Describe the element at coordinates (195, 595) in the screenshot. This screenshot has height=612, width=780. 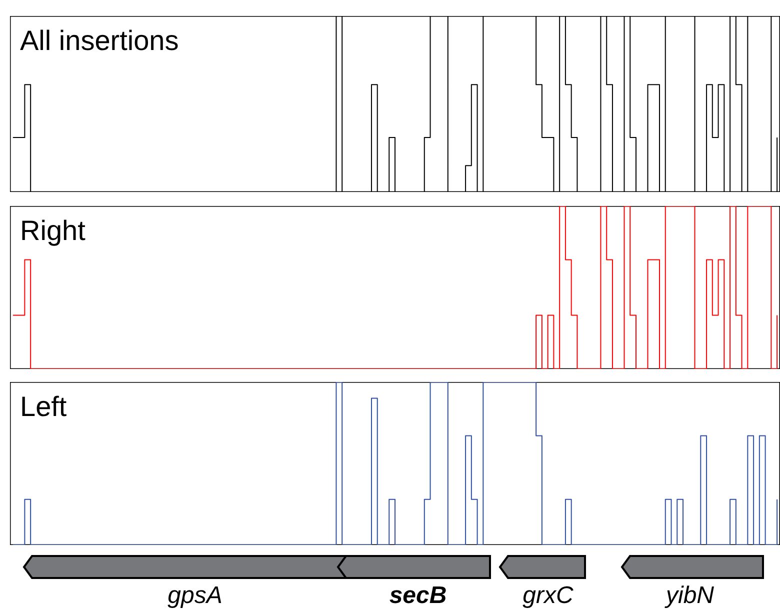
I see `text: gpsA` at that location.